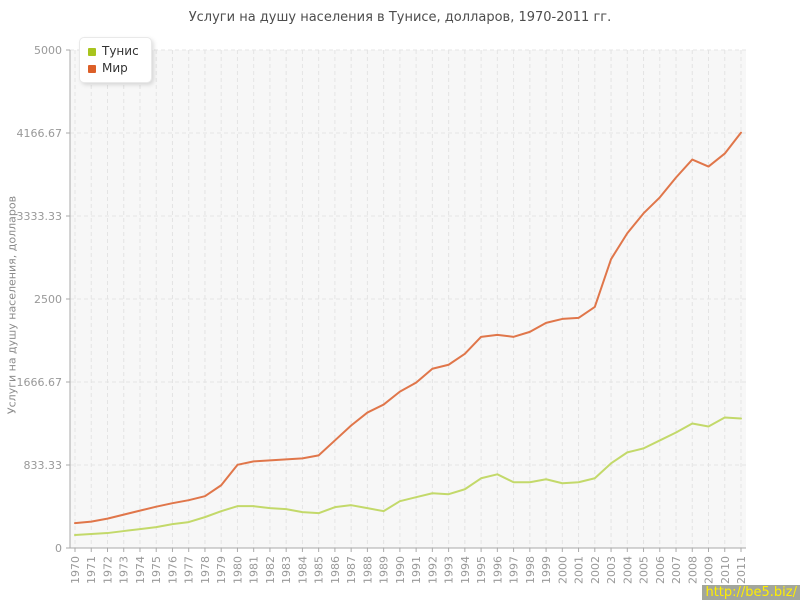 The image size is (800, 600). What do you see at coordinates (172, 570) in the screenshot?
I see `svg-text: 1976` at bounding box center [172, 570].